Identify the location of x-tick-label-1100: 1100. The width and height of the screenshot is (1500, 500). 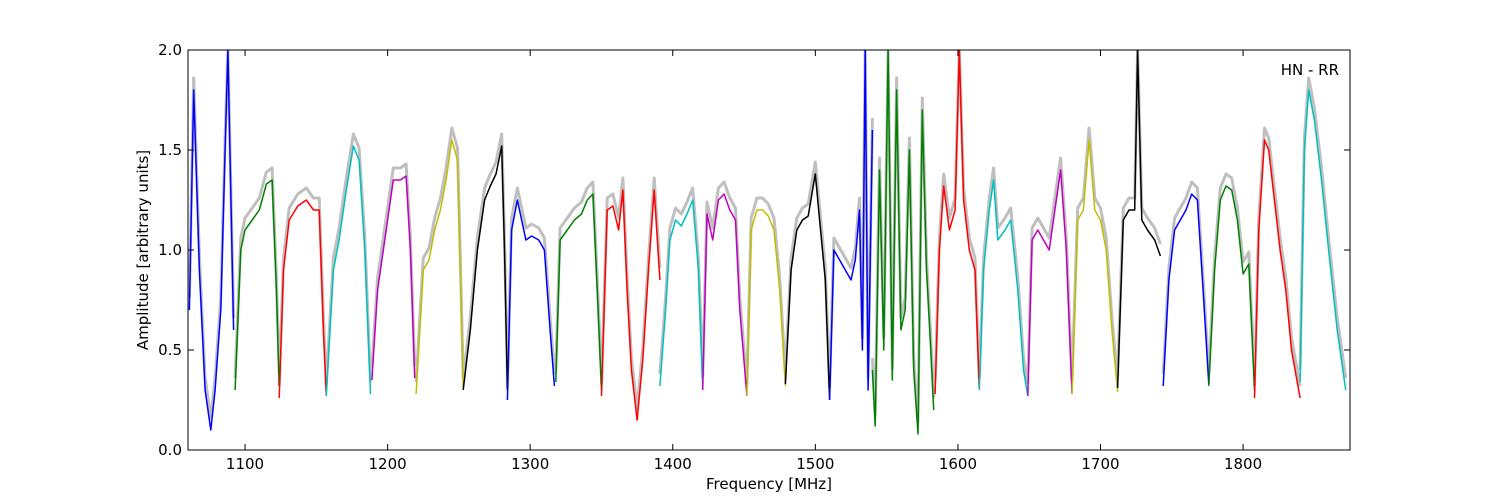
(245, 464).